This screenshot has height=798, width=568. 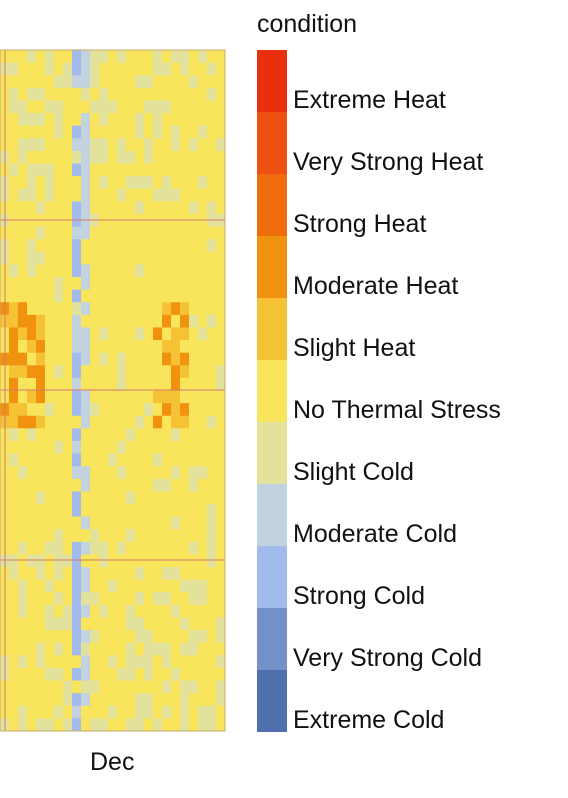 I want to click on legend-label-extreme-heat: Extreme Heat, so click(x=369, y=100).